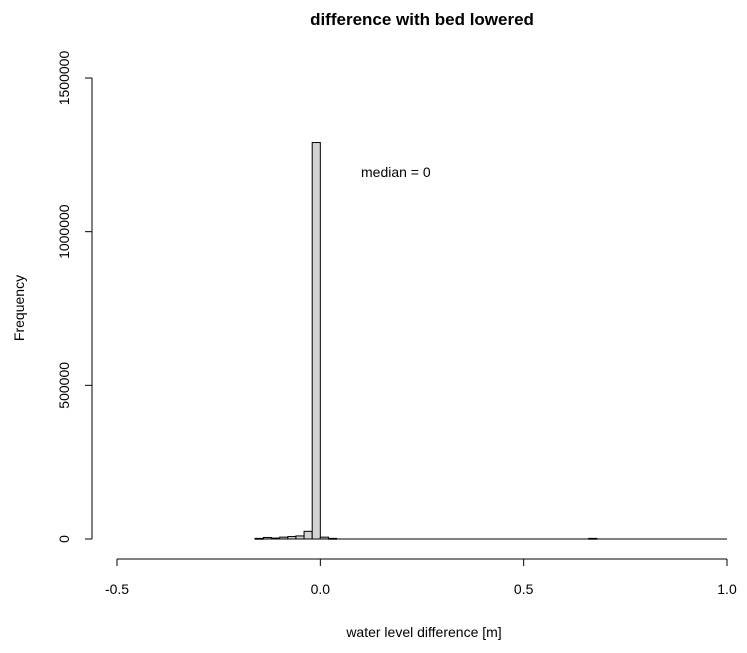 Image resolution: width=747 pixels, height=653 pixels. I want to click on median-annotation: median = 0, so click(396, 172).